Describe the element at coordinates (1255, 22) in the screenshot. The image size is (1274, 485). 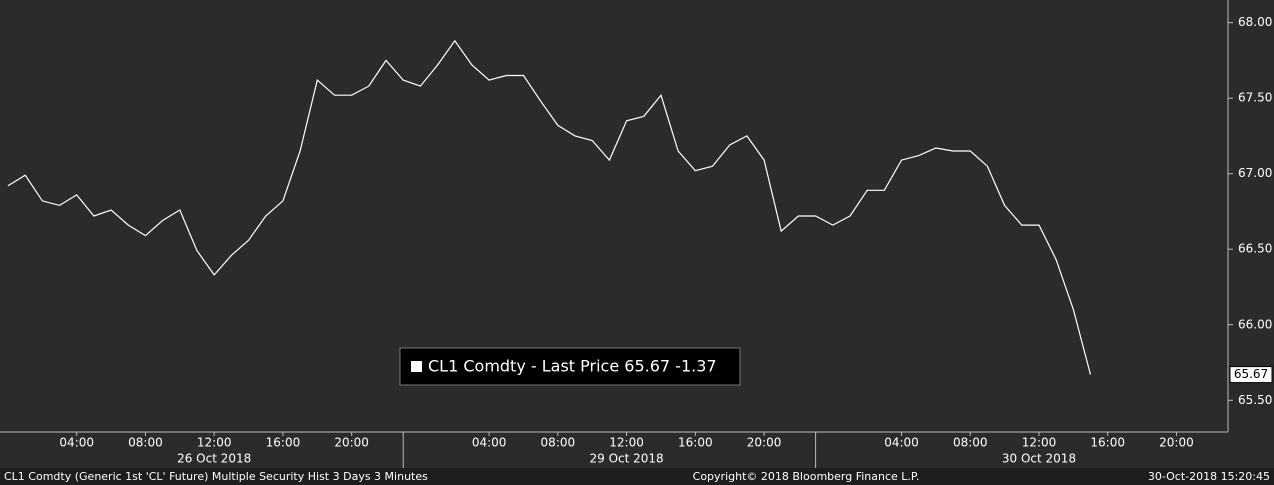
I see `y-tick-label: 68.00` at that location.